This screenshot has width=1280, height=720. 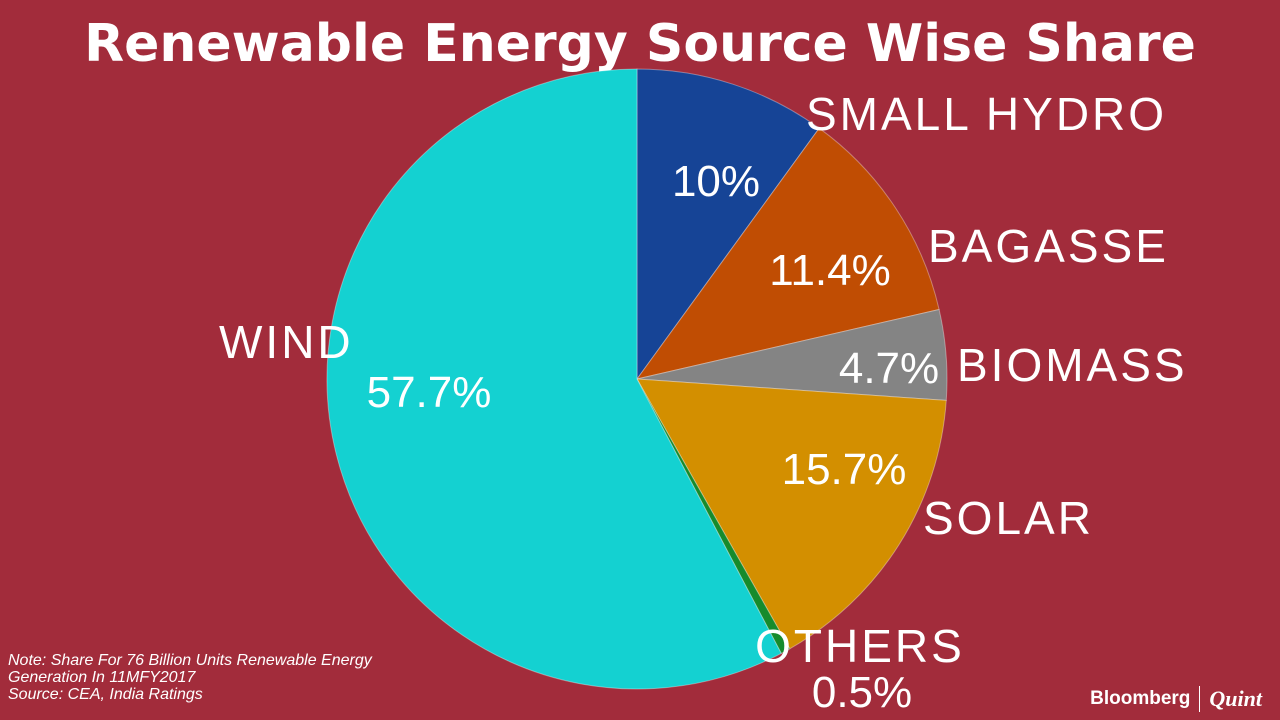 I want to click on pie-slice-bagasse, so click(x=787, y=253).